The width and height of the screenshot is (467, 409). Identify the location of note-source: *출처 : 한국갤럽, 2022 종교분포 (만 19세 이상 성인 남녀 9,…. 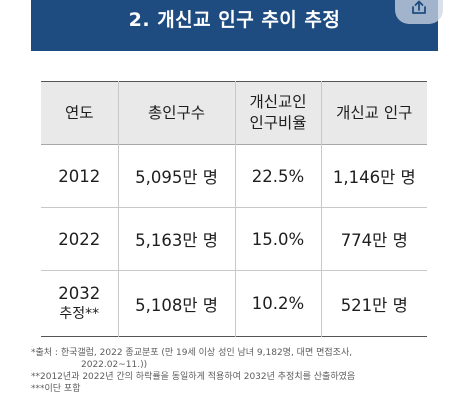
(192, 353).